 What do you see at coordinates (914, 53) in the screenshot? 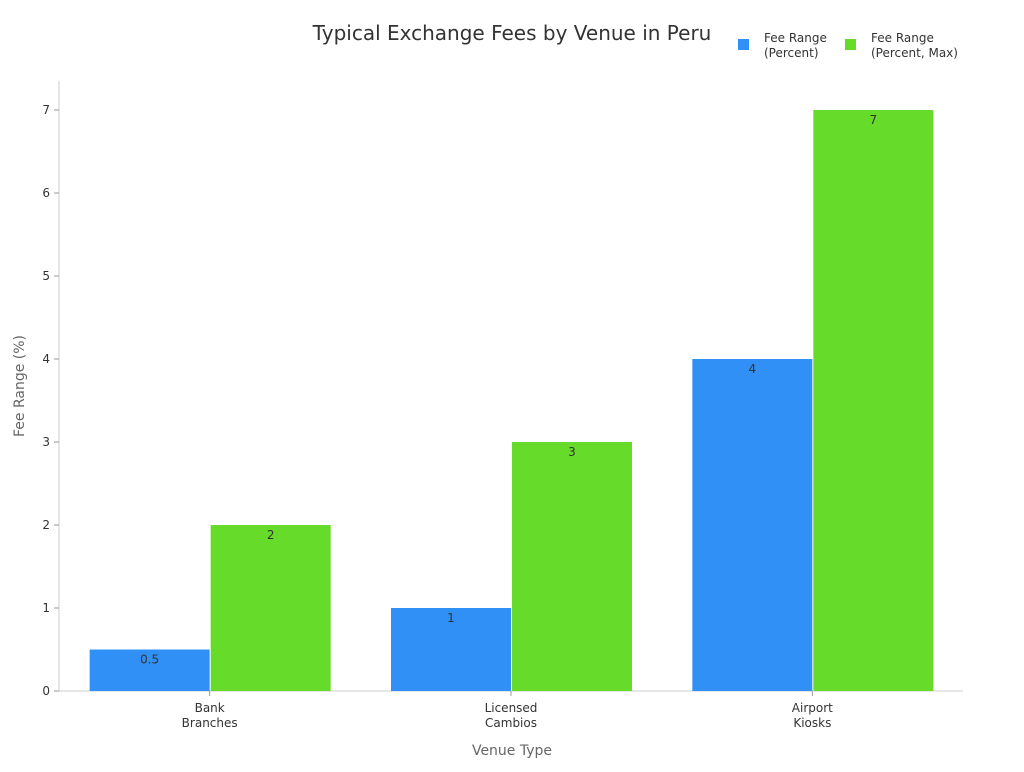
I see `legend-label-line: (Percent, Max)` at bounding box center [914, 53].